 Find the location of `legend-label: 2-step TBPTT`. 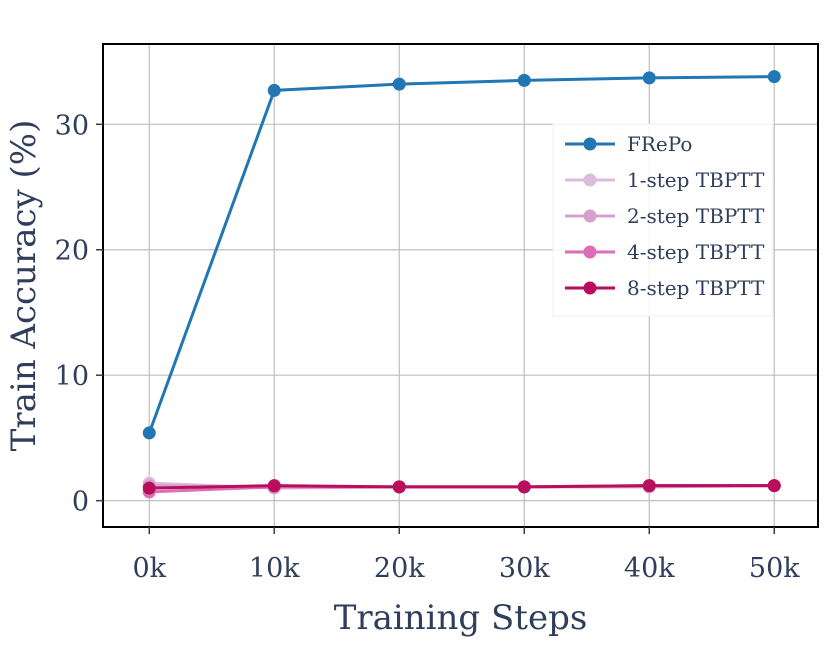

legend-label: 2-step TBPTT is located at coordinates (696, 216).